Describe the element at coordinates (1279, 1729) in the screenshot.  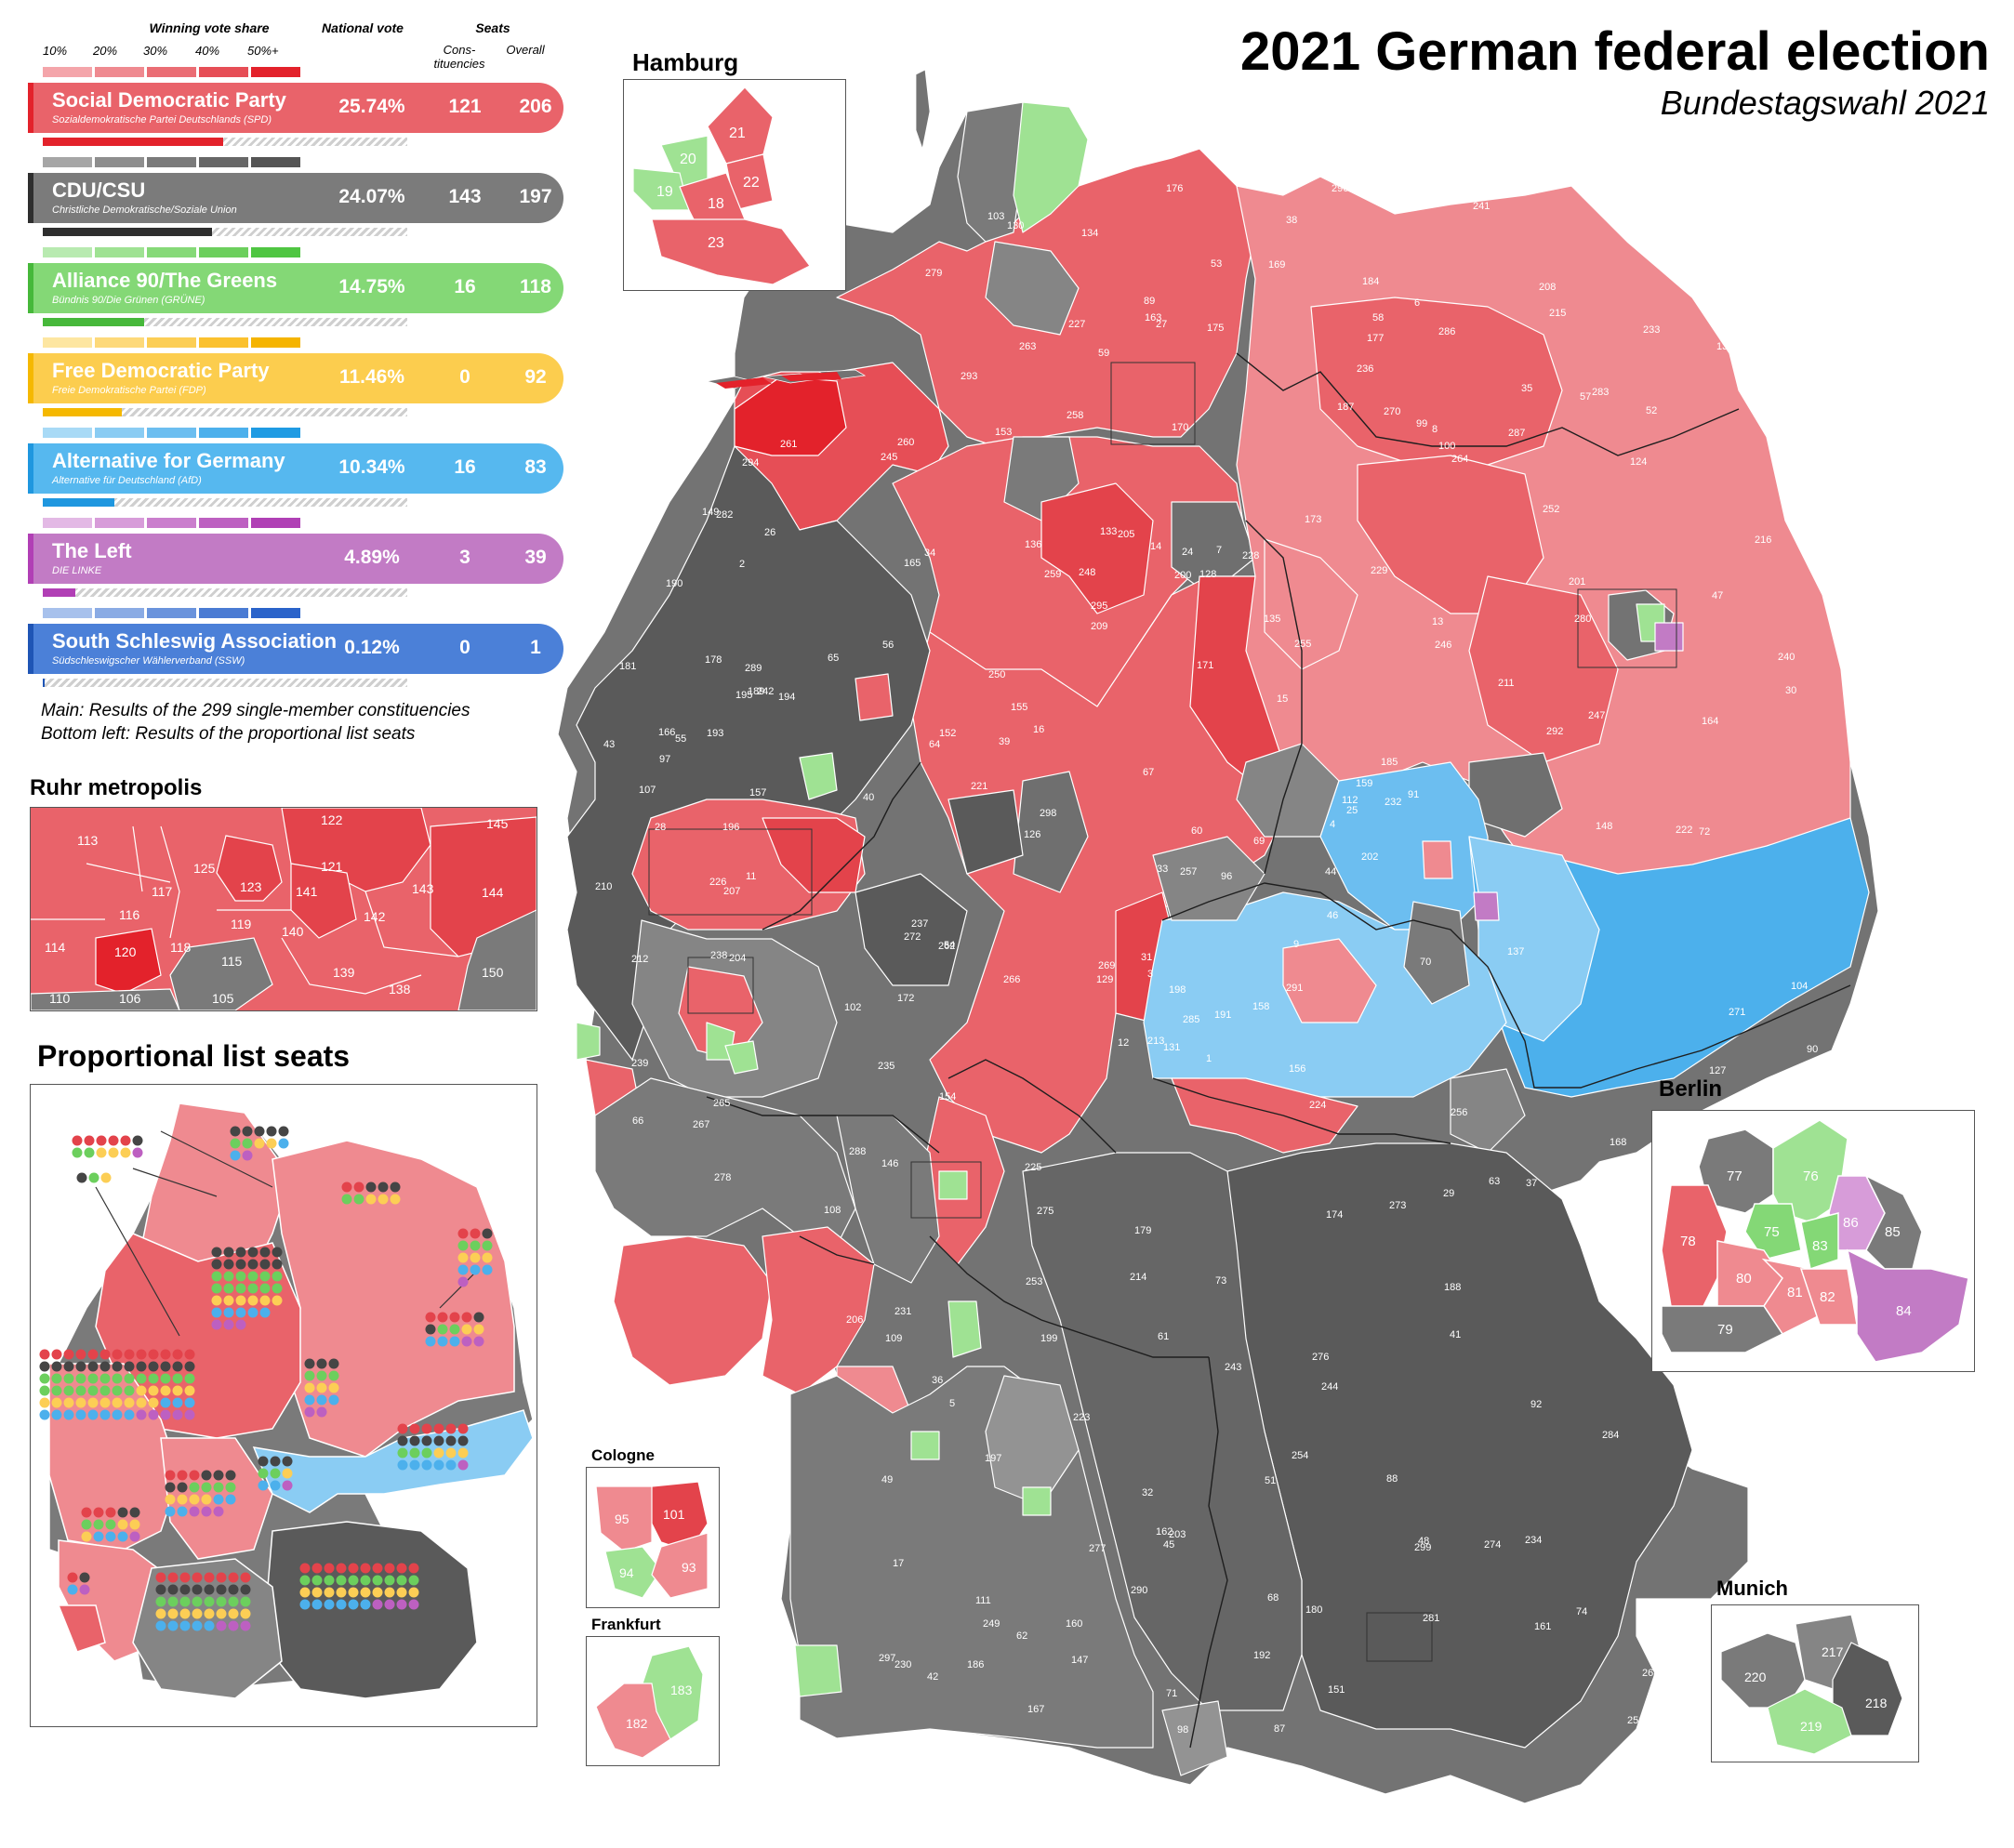
I see `constituency-label: 87` at that location.